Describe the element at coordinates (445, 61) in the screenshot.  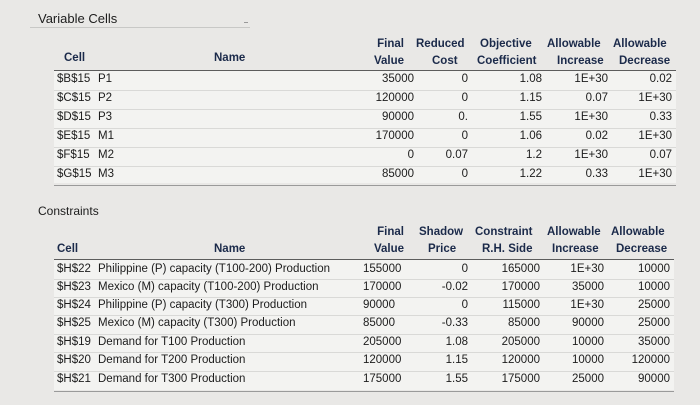
I see `header-reduced-2: Cost` at that location.